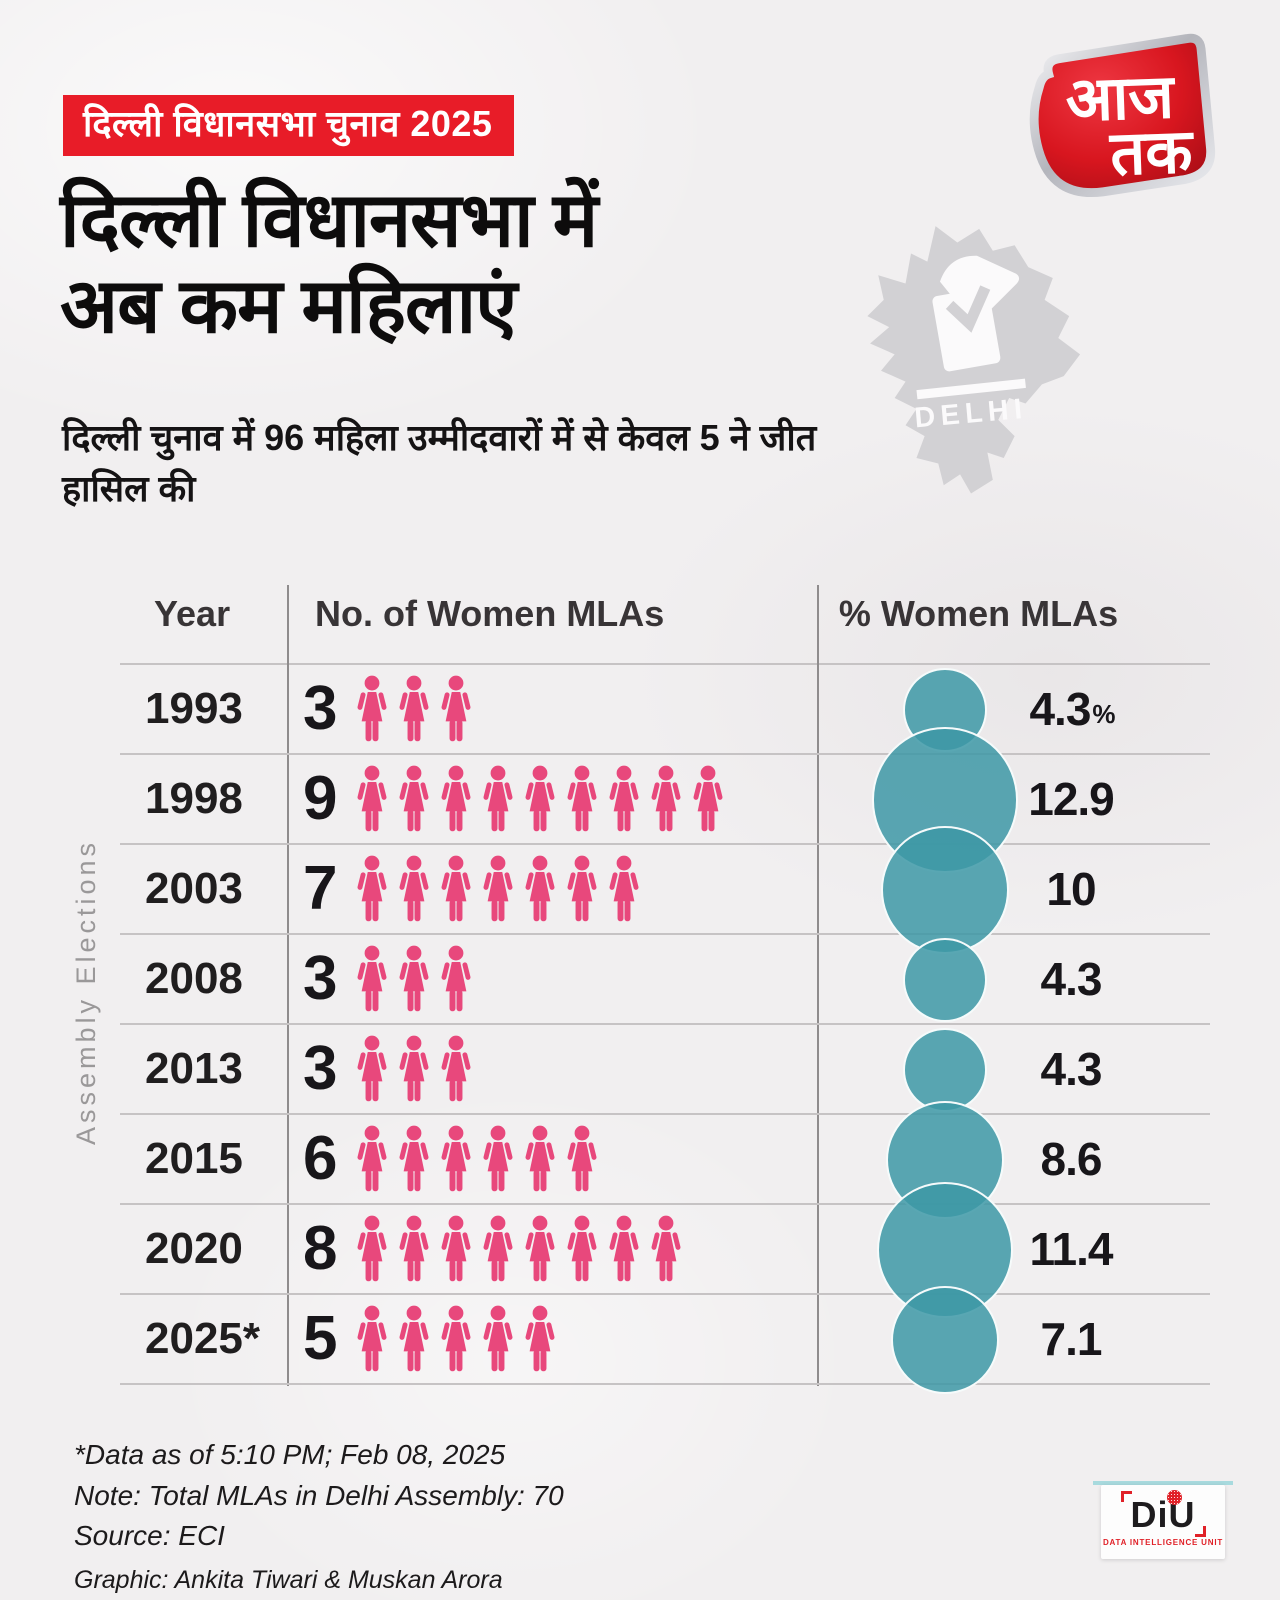 The width and height of the screenshot is (1280, 1600). I want to click on table-row: 2008 3 4.3, so click(665, 980).